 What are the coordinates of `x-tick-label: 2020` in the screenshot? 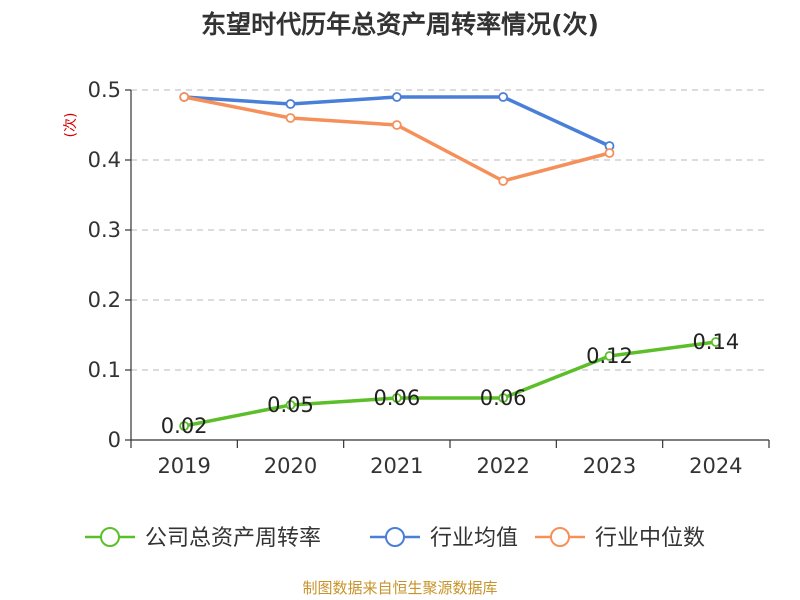 It's located at (290, 466).